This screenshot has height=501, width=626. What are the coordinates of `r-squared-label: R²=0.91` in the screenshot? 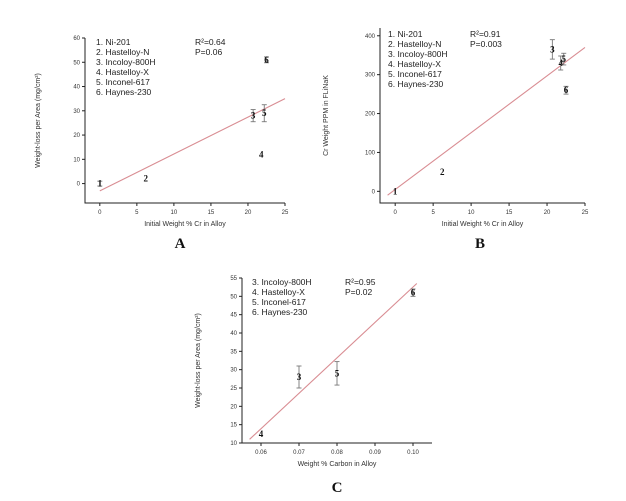 It's located at (485, 34).